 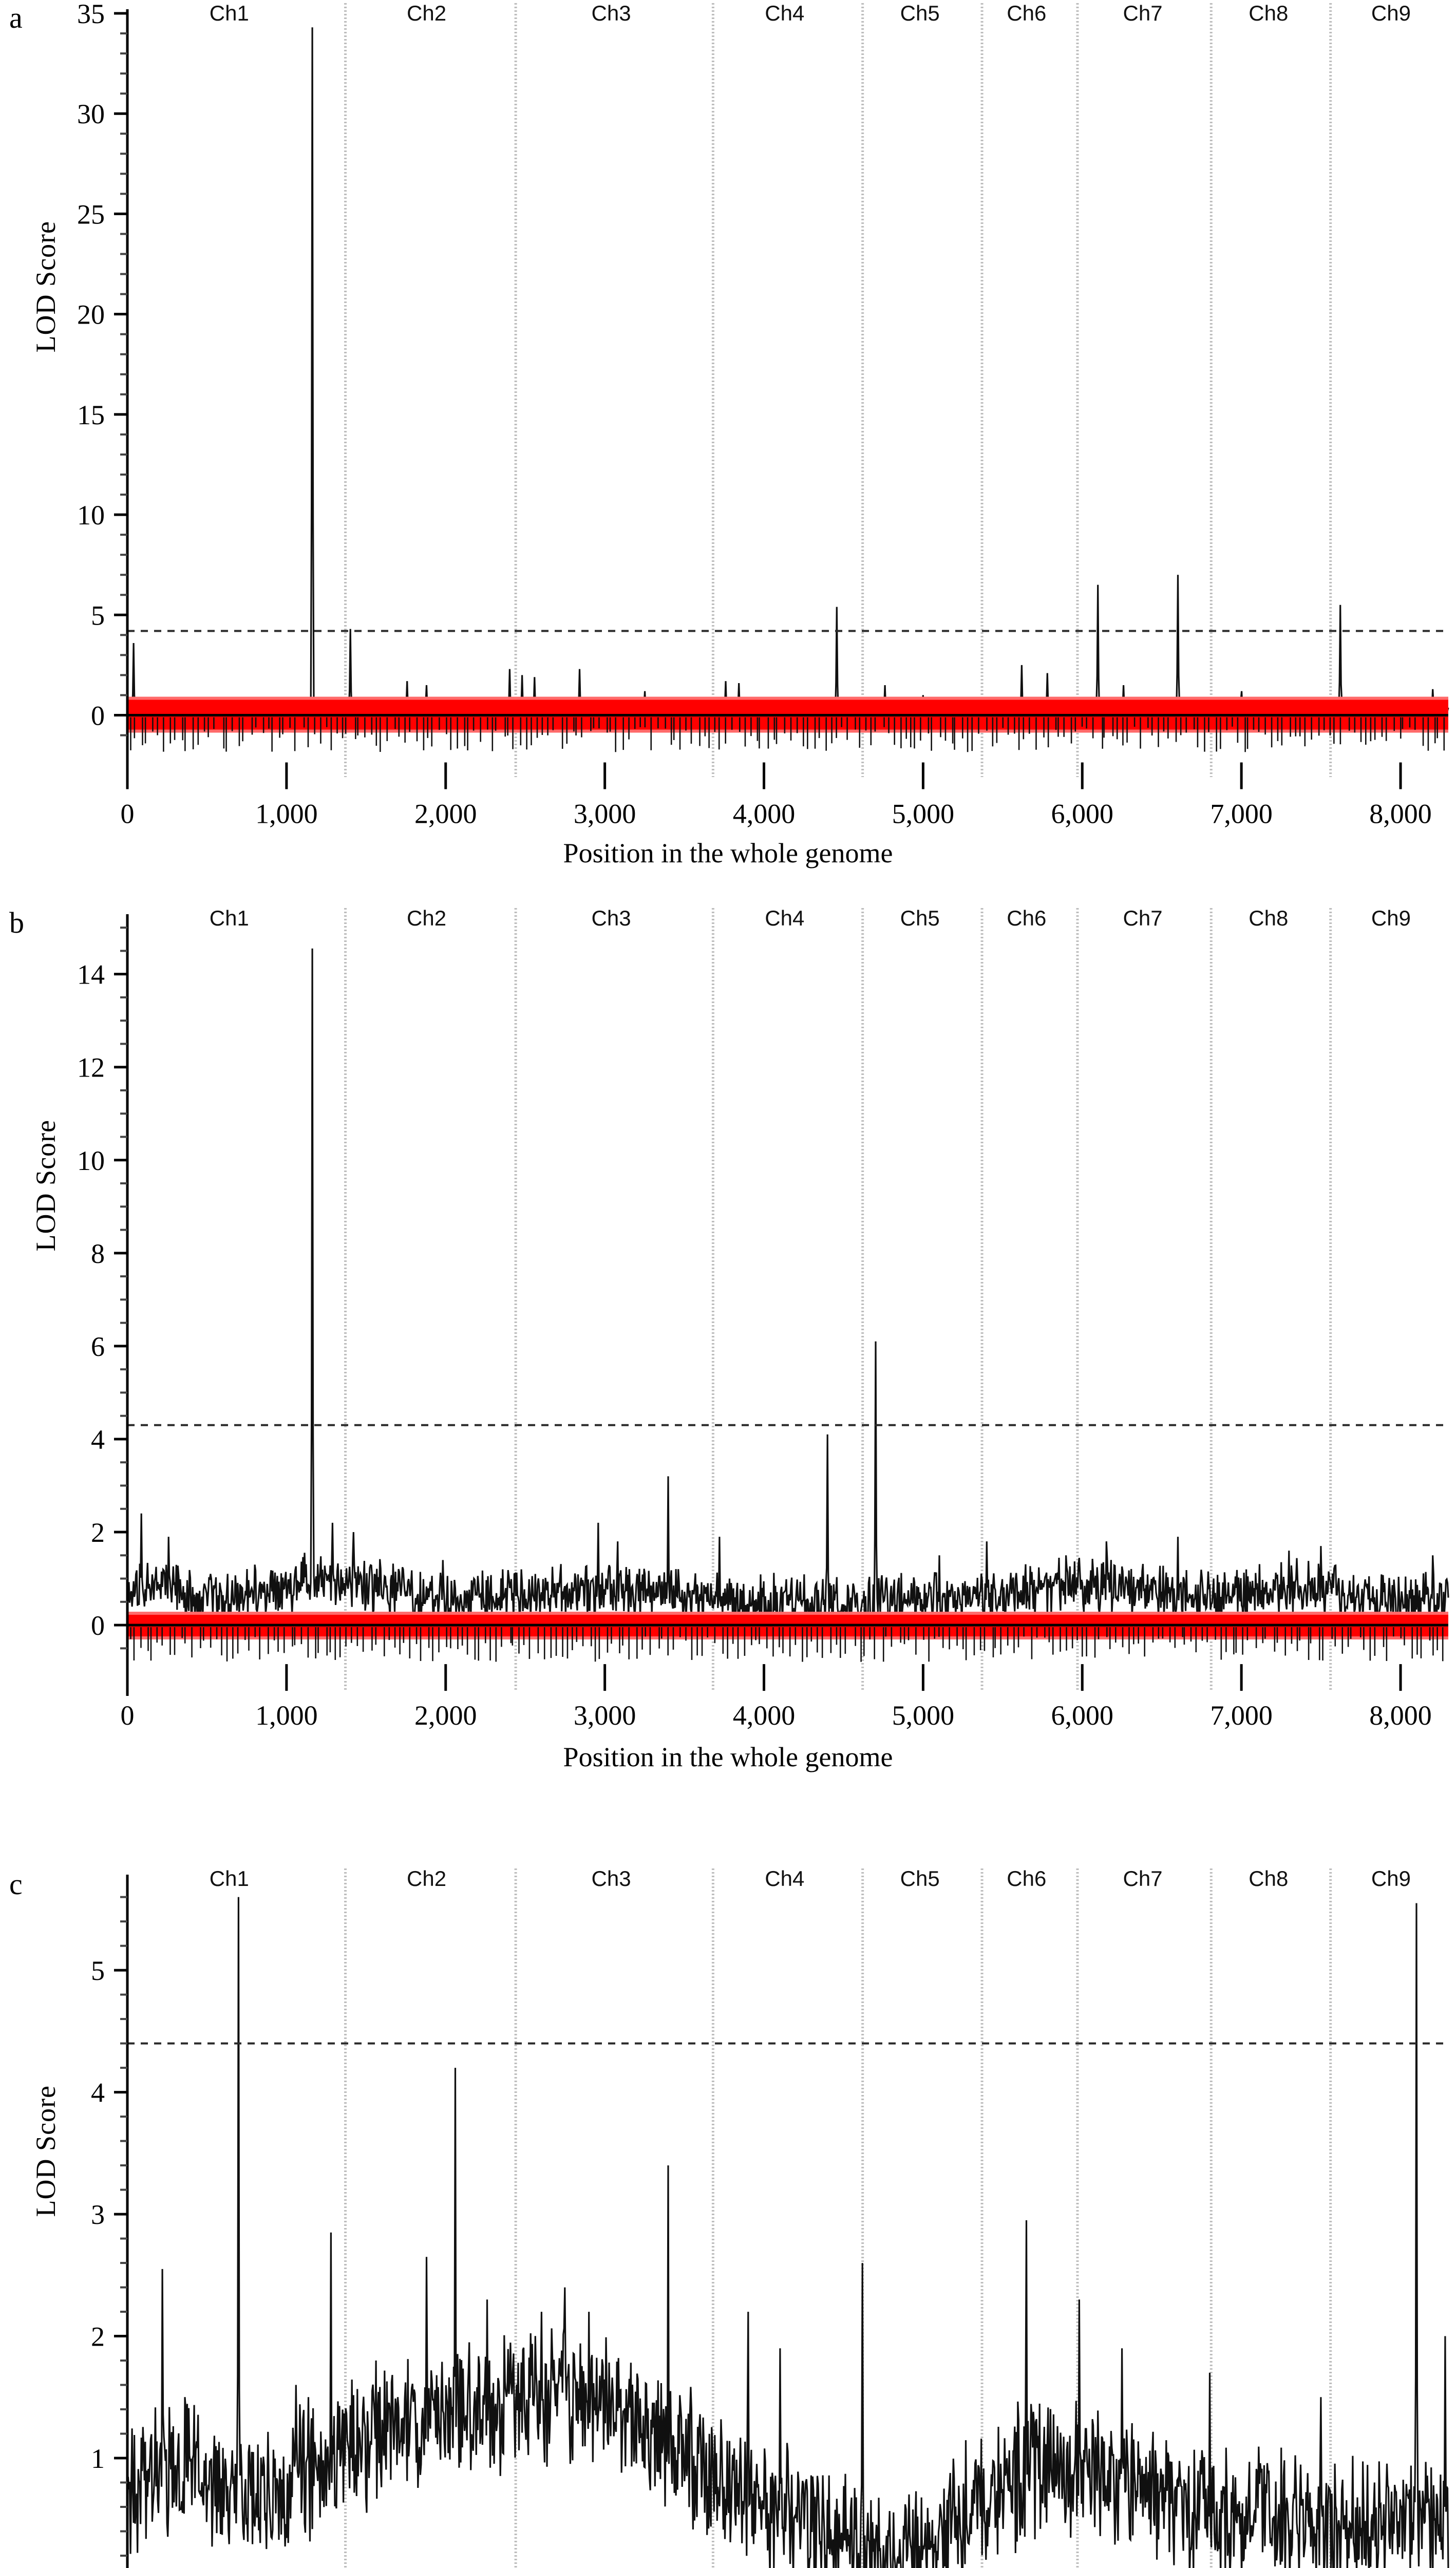 I want to click on y-axis-tick-label: 25, so click(x=91, y=214).